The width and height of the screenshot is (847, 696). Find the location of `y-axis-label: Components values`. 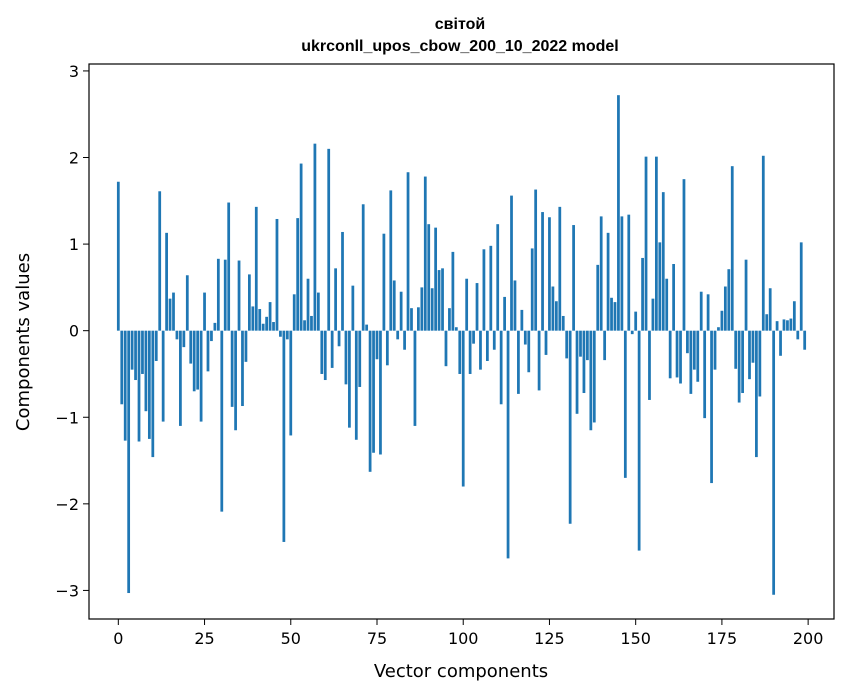

y-axis-label: Components values is located at coordinates (23, 342).